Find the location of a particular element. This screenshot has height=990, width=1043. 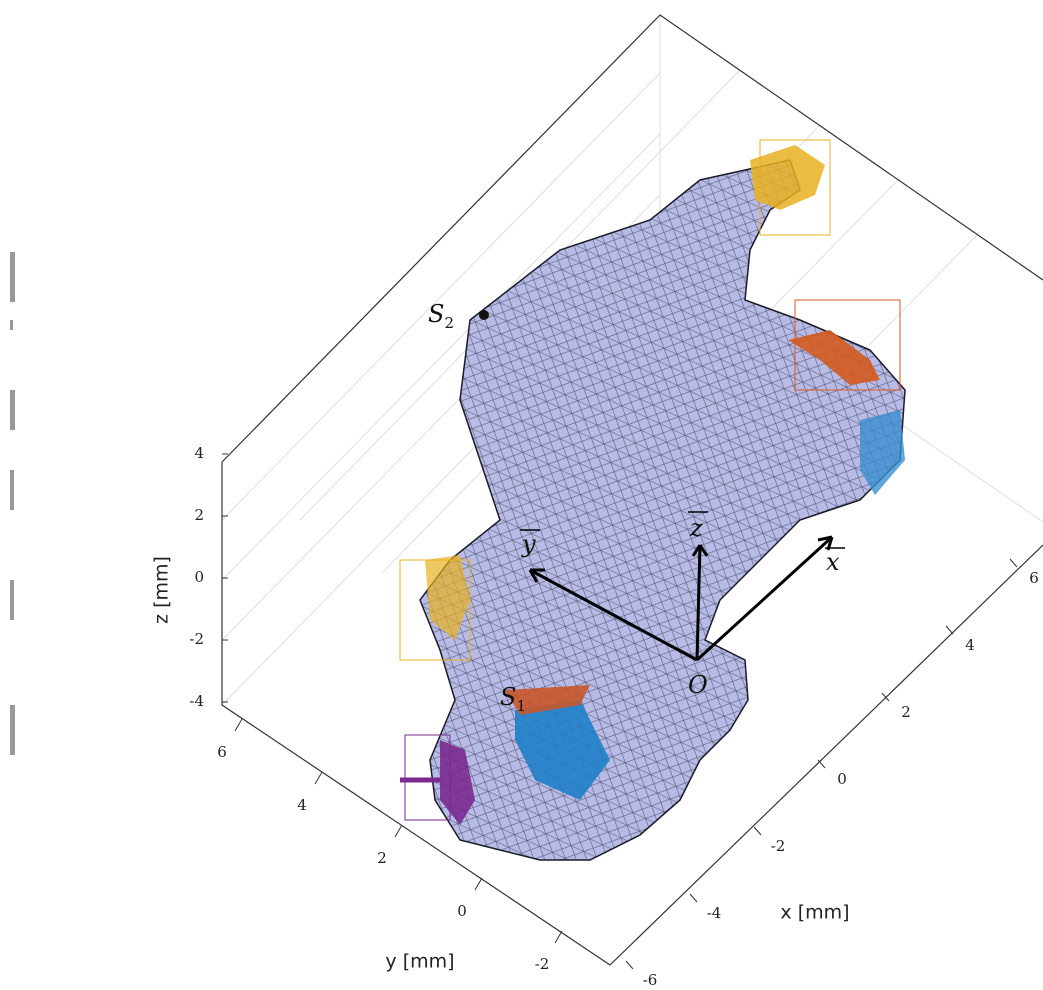

point-label: S1 is located at coordinates (513, 699).